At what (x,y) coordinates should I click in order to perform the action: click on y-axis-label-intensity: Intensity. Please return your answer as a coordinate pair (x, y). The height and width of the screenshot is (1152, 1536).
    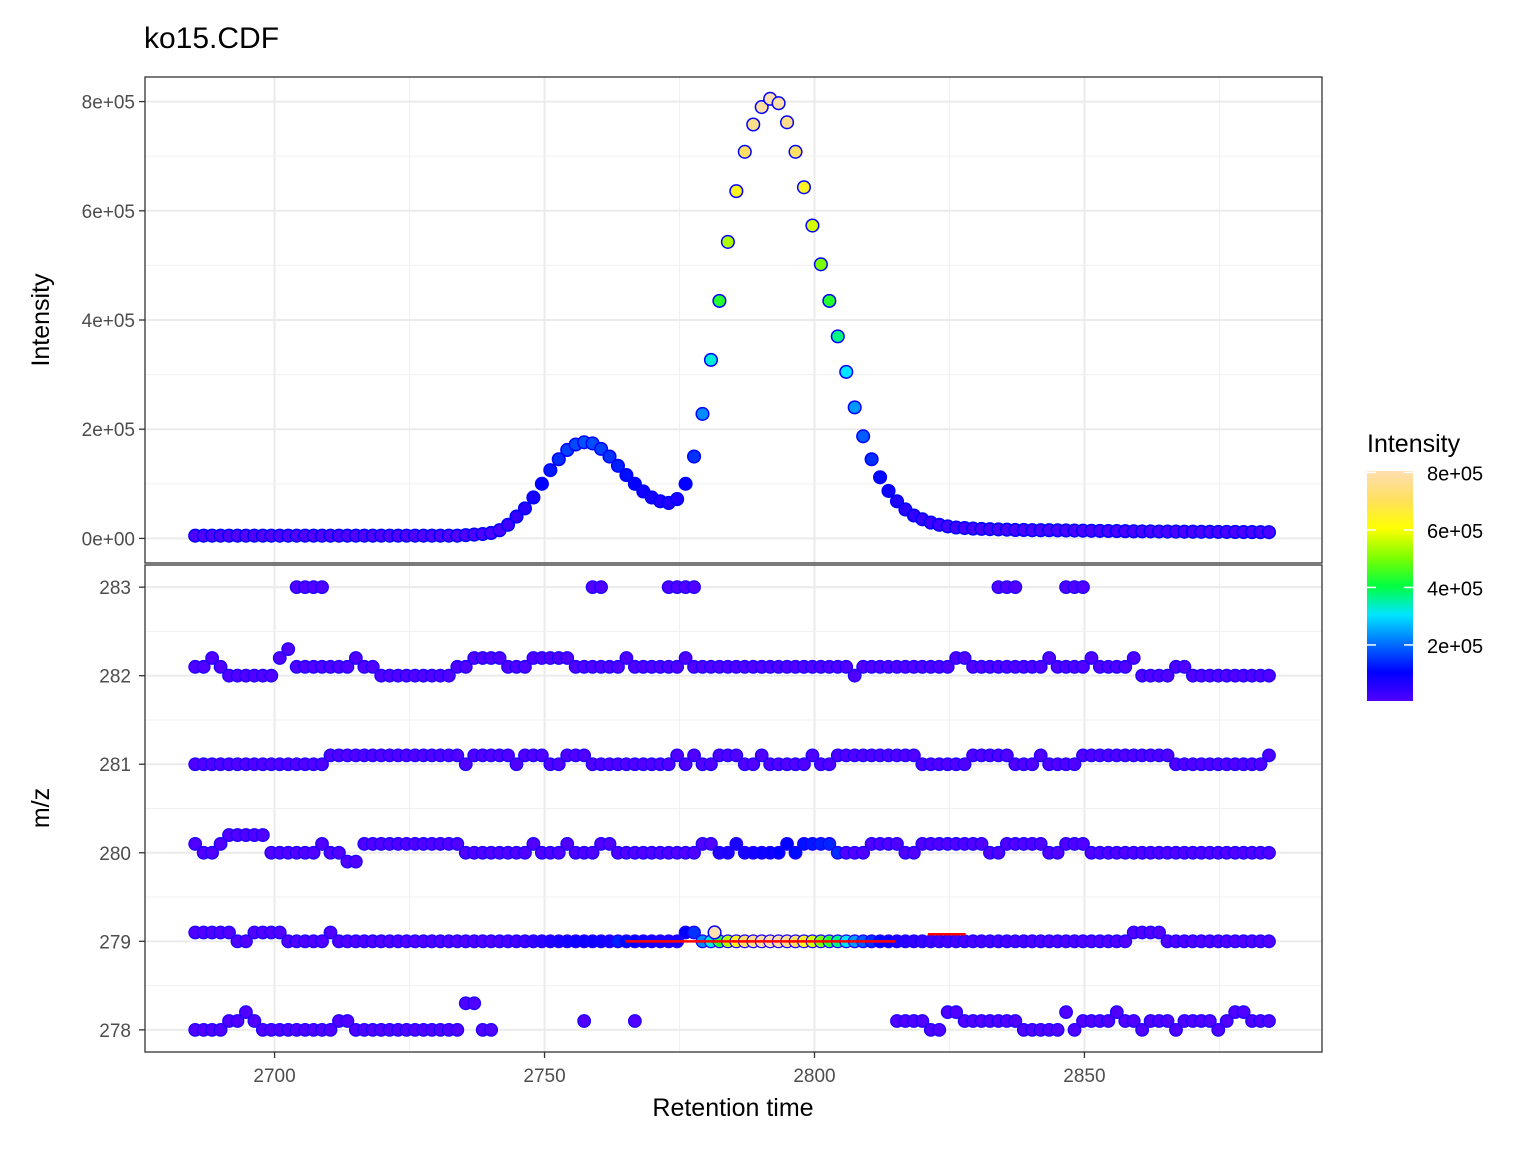
    Looking at the image, I should click on (41, 320).